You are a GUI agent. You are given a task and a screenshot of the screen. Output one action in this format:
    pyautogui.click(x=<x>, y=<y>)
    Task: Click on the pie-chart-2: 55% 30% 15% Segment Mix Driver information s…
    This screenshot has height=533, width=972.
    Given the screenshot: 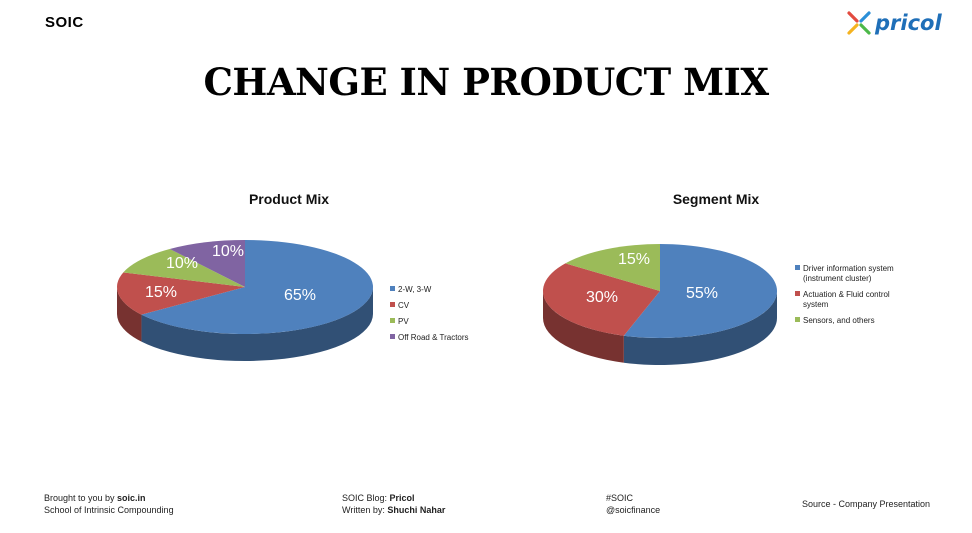 What is the action you would take?
    pyautogui.click(x=718, y=278)
    